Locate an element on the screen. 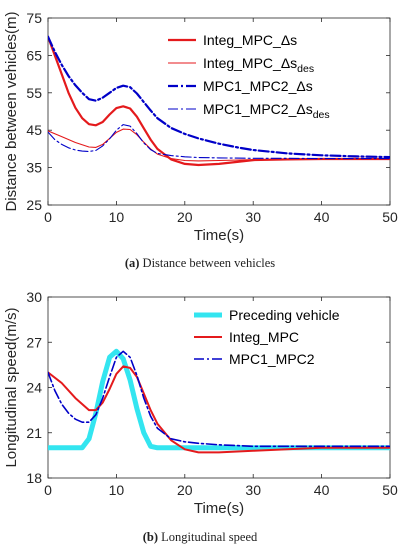 The image size is (400, 550). legend-label: MPC1_MPC2 is located at coordinates (272, 359).